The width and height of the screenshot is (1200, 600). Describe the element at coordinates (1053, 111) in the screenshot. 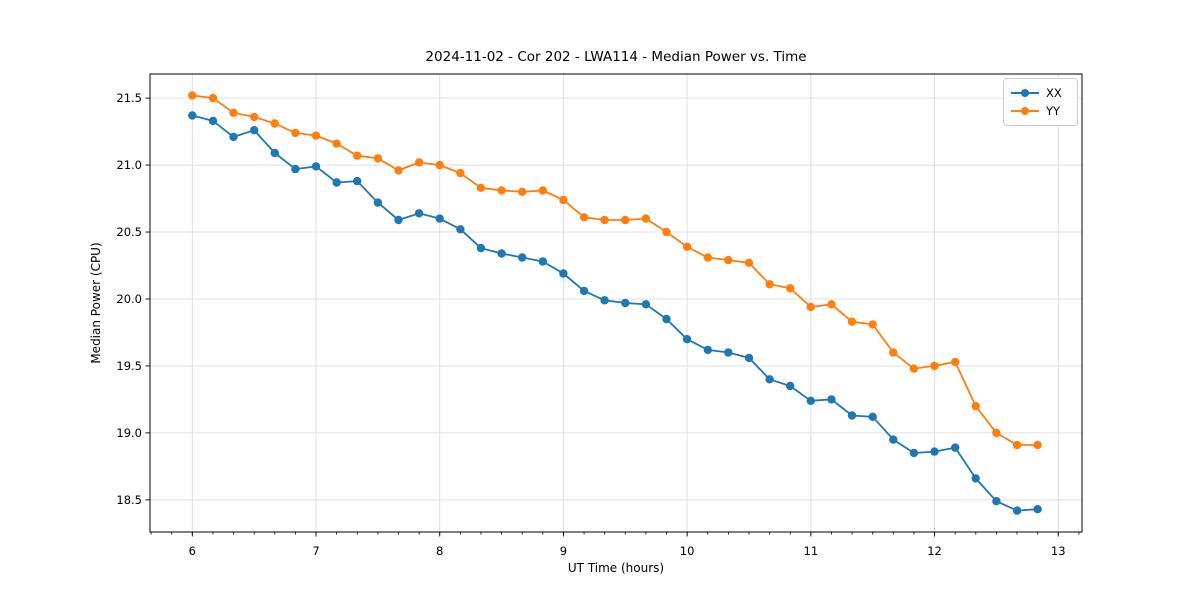

I see `legend-label-yy: YY` at that location.